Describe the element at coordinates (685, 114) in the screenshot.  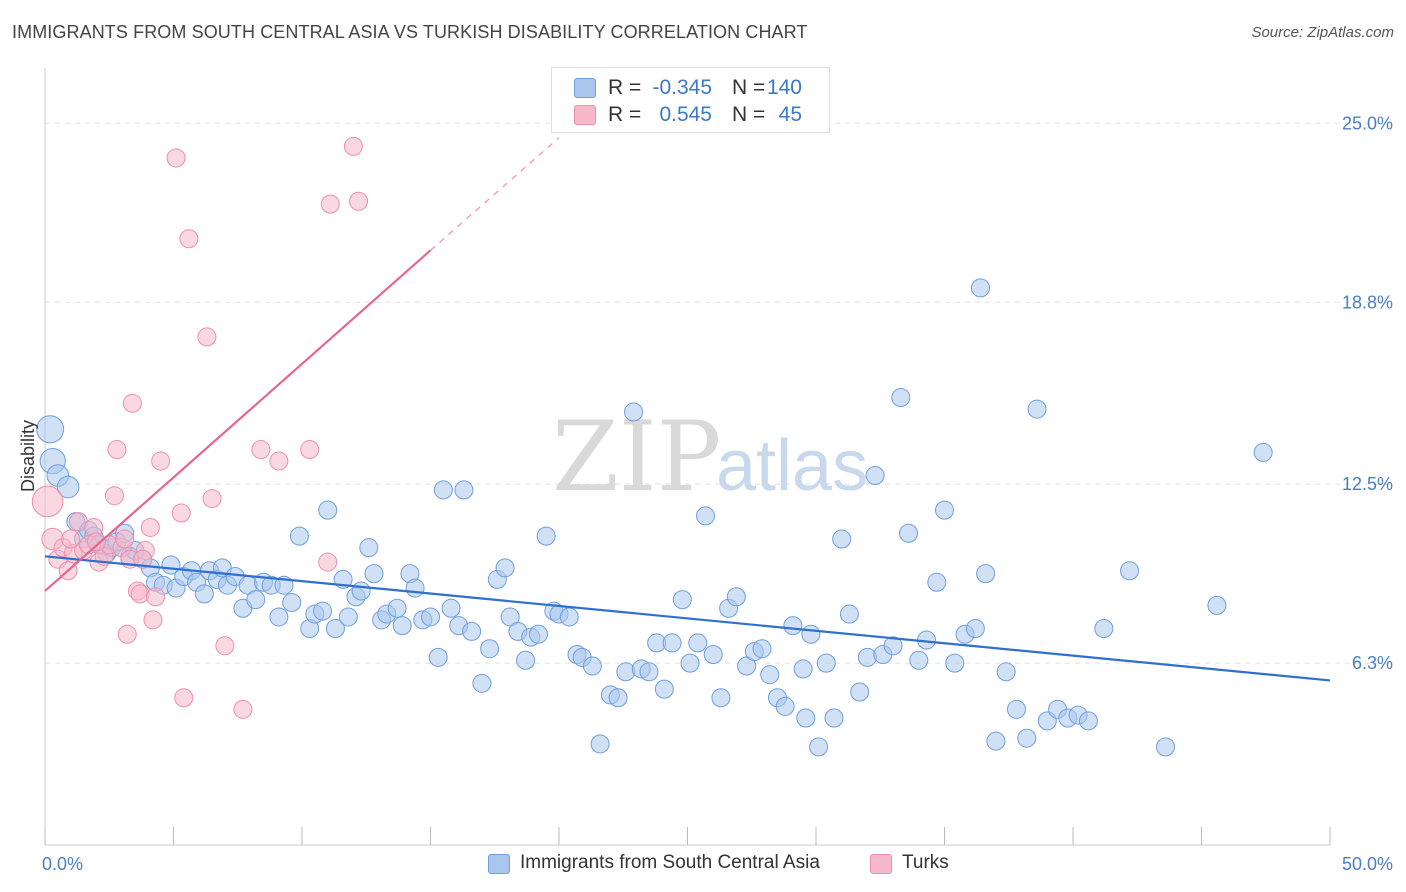
I see `legend-r-value: 0.545` at that location.